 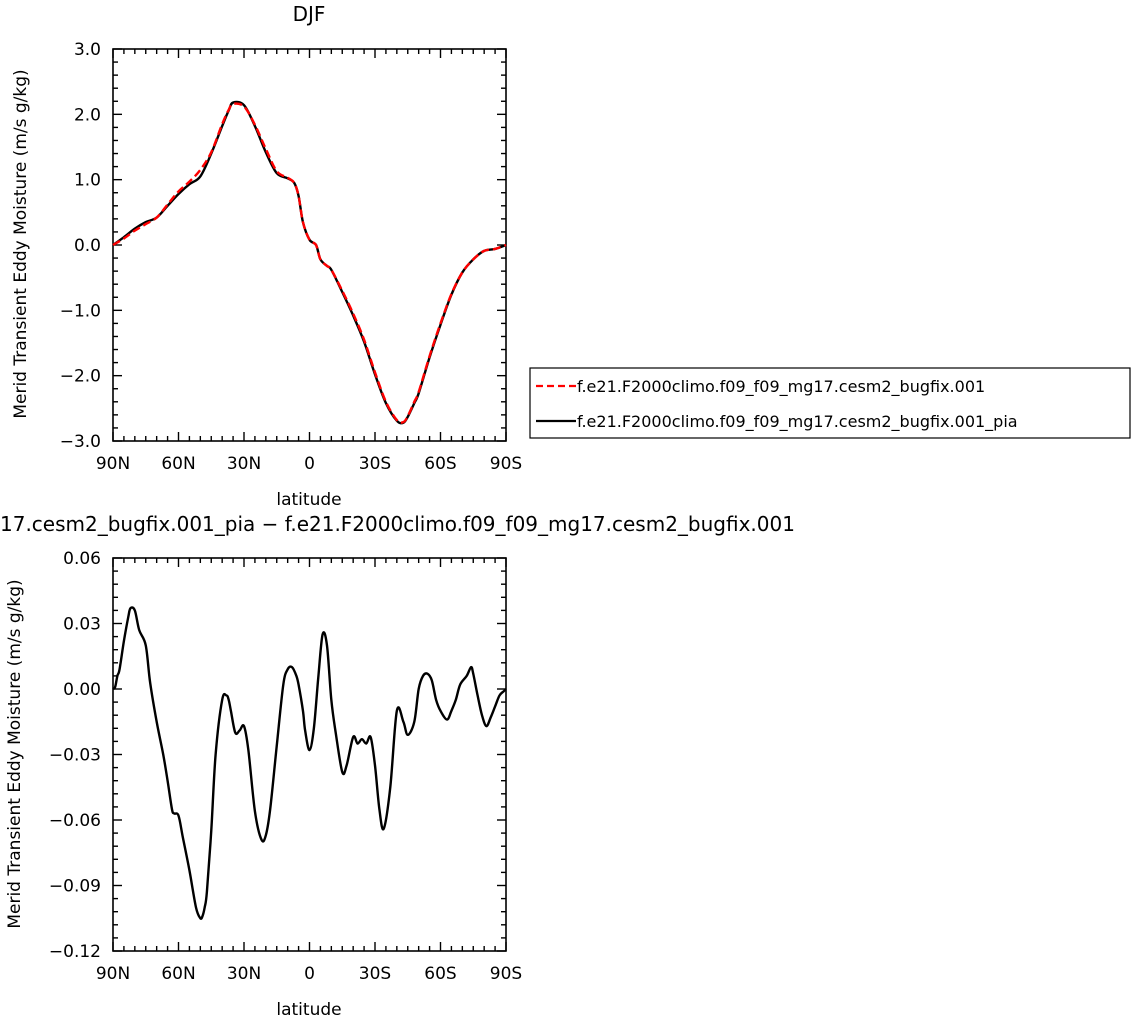 I want to click on bottom-x-tick-labels: 90N 60N 30N 0 30S 60S 90S, so click(x=309, y=974).